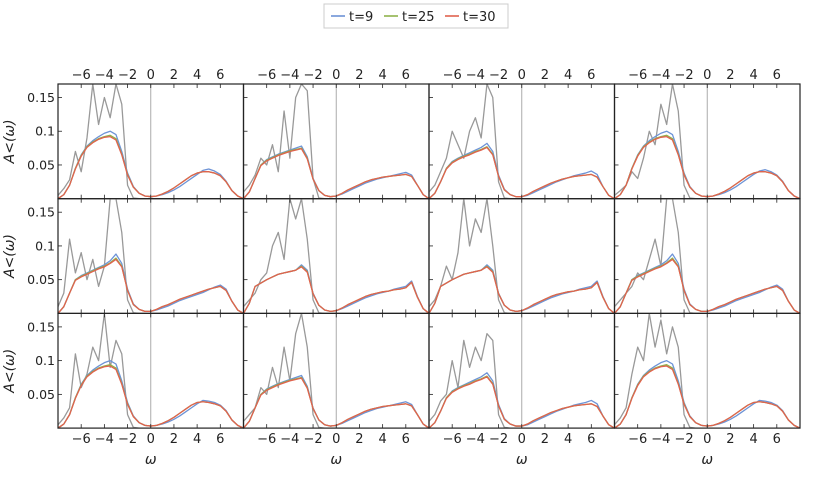 The width and height of the screenshot is (830, 482). I want to click on panel-r3-c1: −6 −4 −2 0 2 4 6 ω 0.05 0.1 0.15 A<(ω), so click(123, 390).